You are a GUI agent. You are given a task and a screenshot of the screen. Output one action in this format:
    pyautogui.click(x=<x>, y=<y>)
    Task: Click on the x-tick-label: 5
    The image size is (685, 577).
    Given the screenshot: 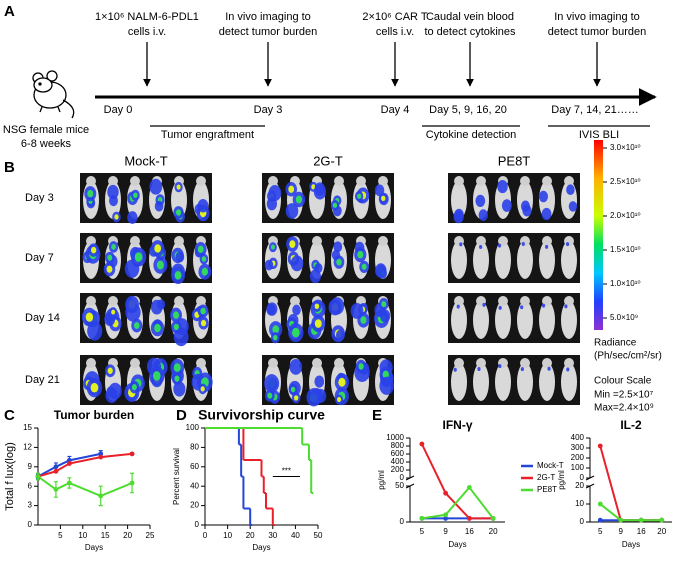 What is the action you would take?
    pyautogui.click(x=422, y=531)
    